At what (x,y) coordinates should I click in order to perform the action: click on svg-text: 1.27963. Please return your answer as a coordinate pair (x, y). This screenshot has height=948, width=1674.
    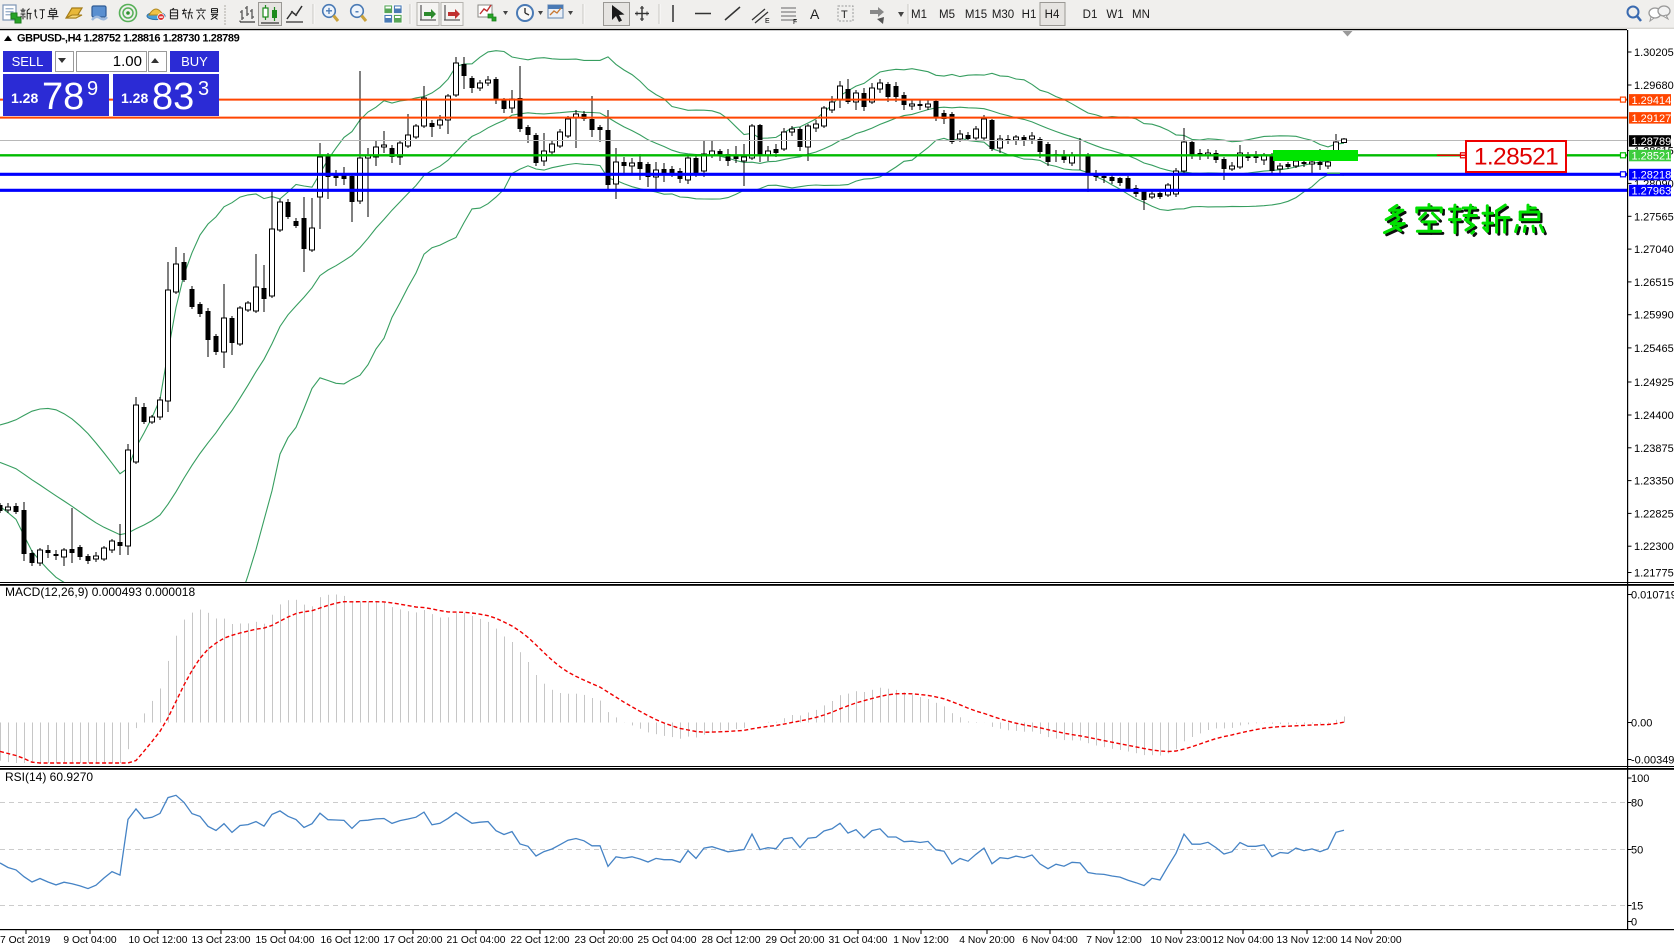
    Looking at the image, I should click on (1652, 192).